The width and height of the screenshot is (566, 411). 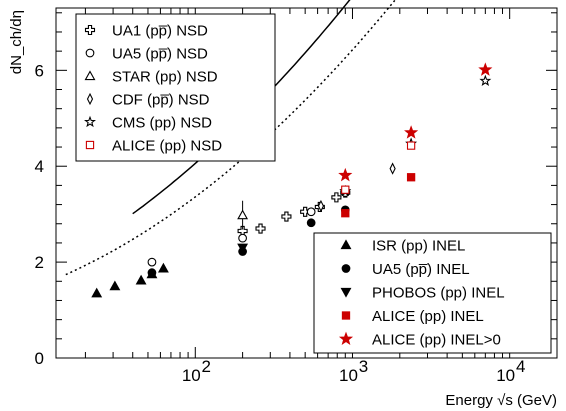 What do you see at coordinates (90, 145) in the screenshot?
I see `legend-marker-alicensd` at bounding box center [90, 145].